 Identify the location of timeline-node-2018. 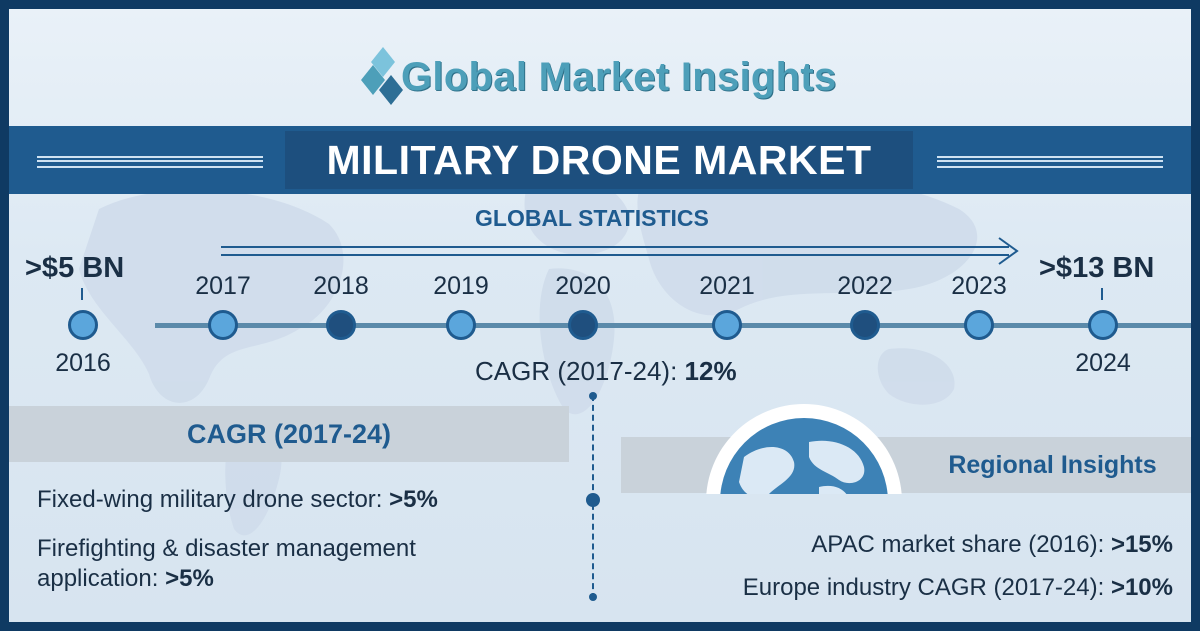
(341, 325).